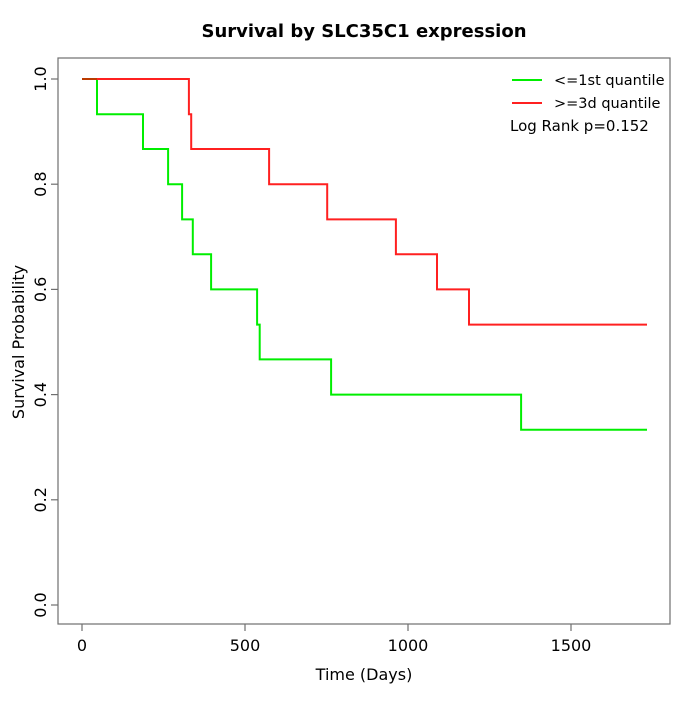 Image resolution: width=700 pixels, height=704 pixels. Describe the element at coordinates (408, 645) in the screenshot. I see `x-tick-label: 1000` at that location.